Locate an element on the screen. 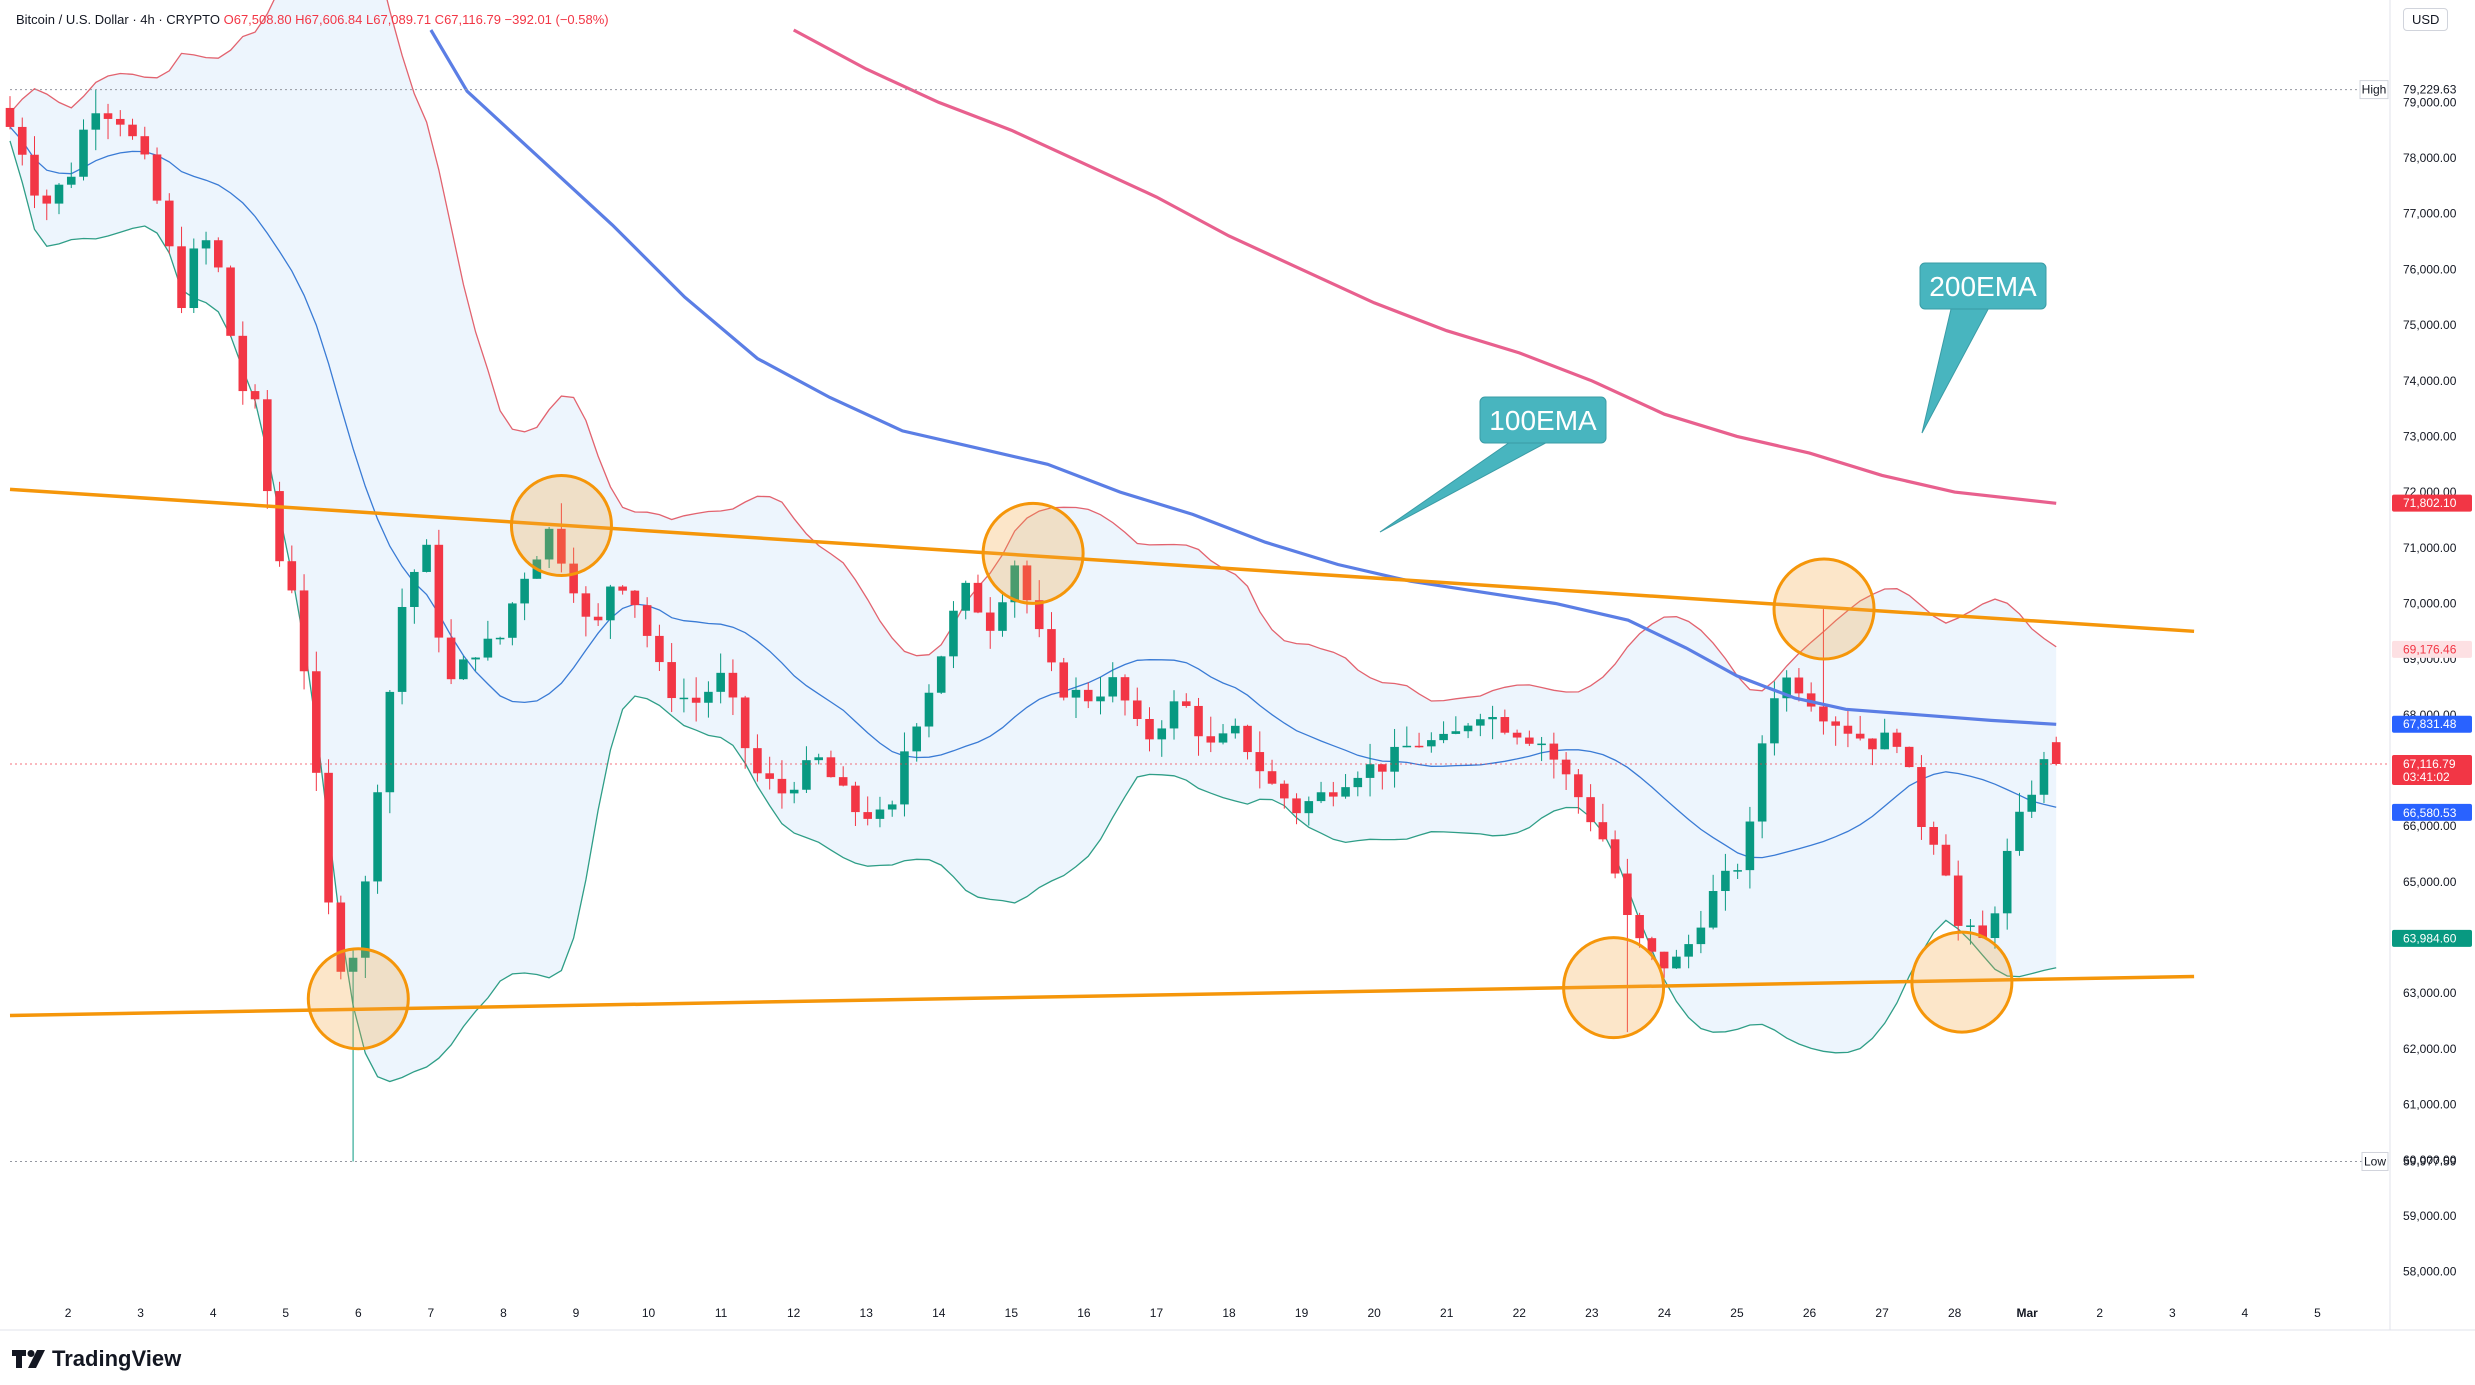  ema200-tag-bg is located at coordinates (2432, 503).